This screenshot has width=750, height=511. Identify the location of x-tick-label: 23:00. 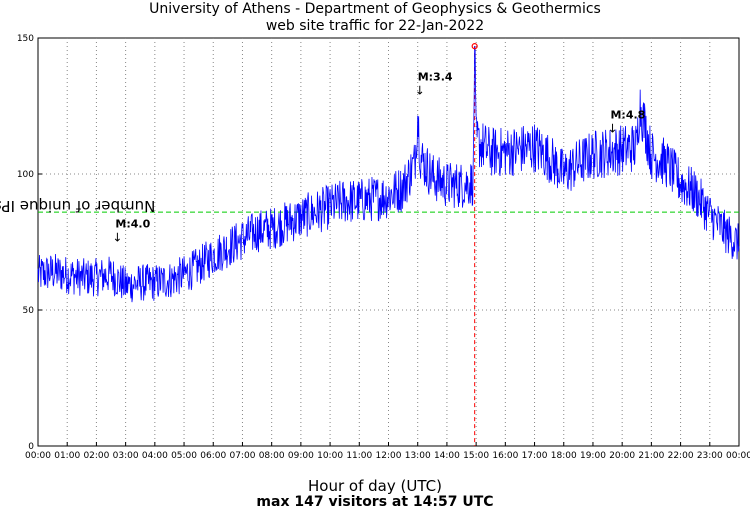
(710, 456).